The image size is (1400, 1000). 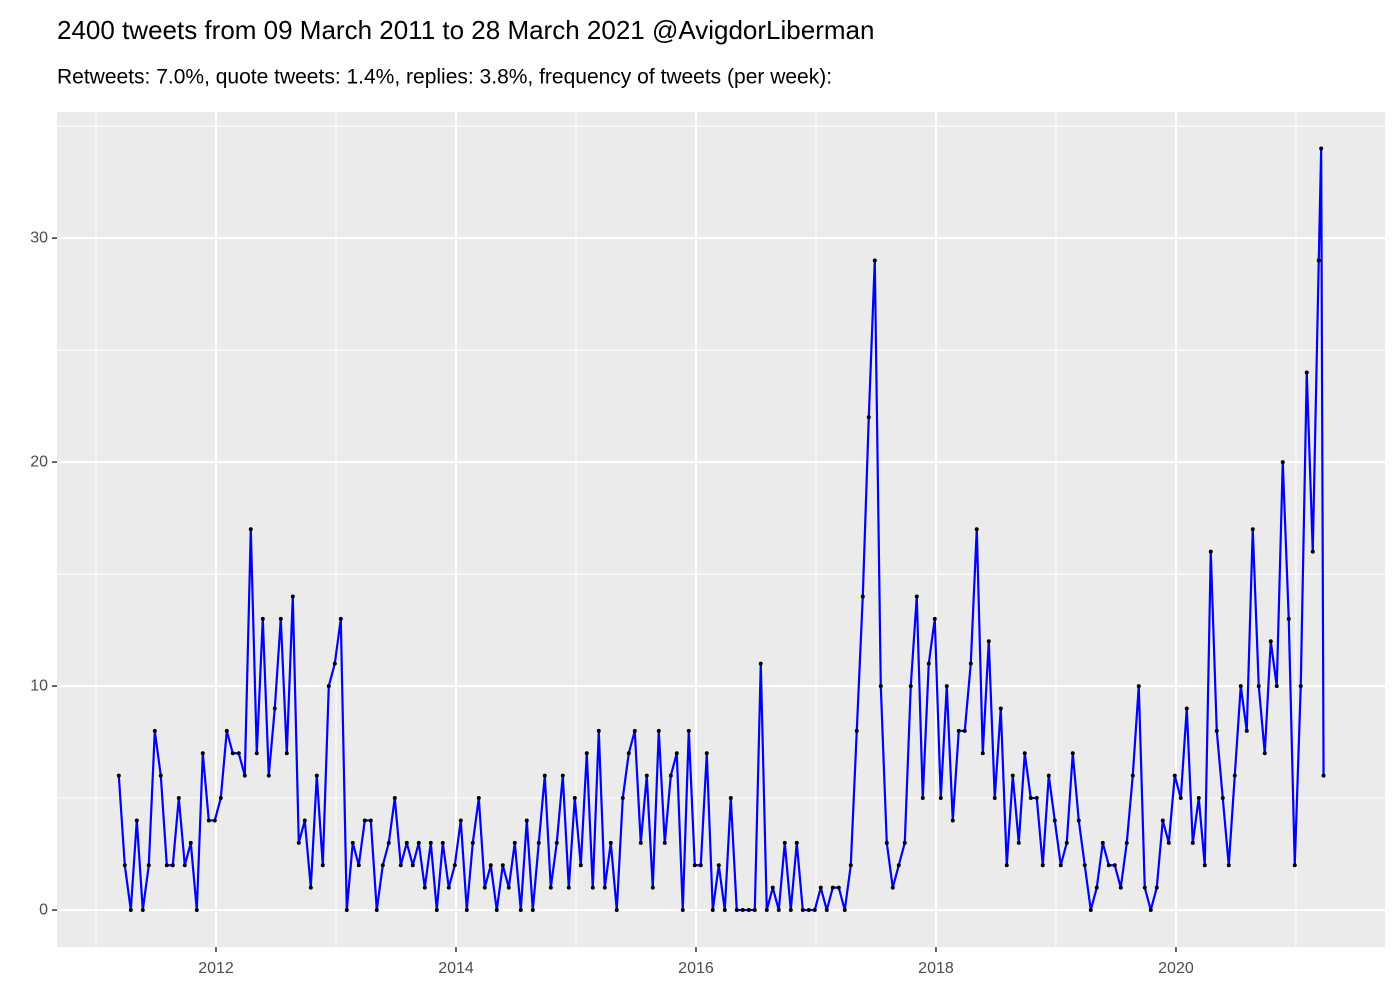 What do you see at coordinates (39, 461) in the screenshot?
I see `y-tick-label: 20` at bounding box center [39, 461].